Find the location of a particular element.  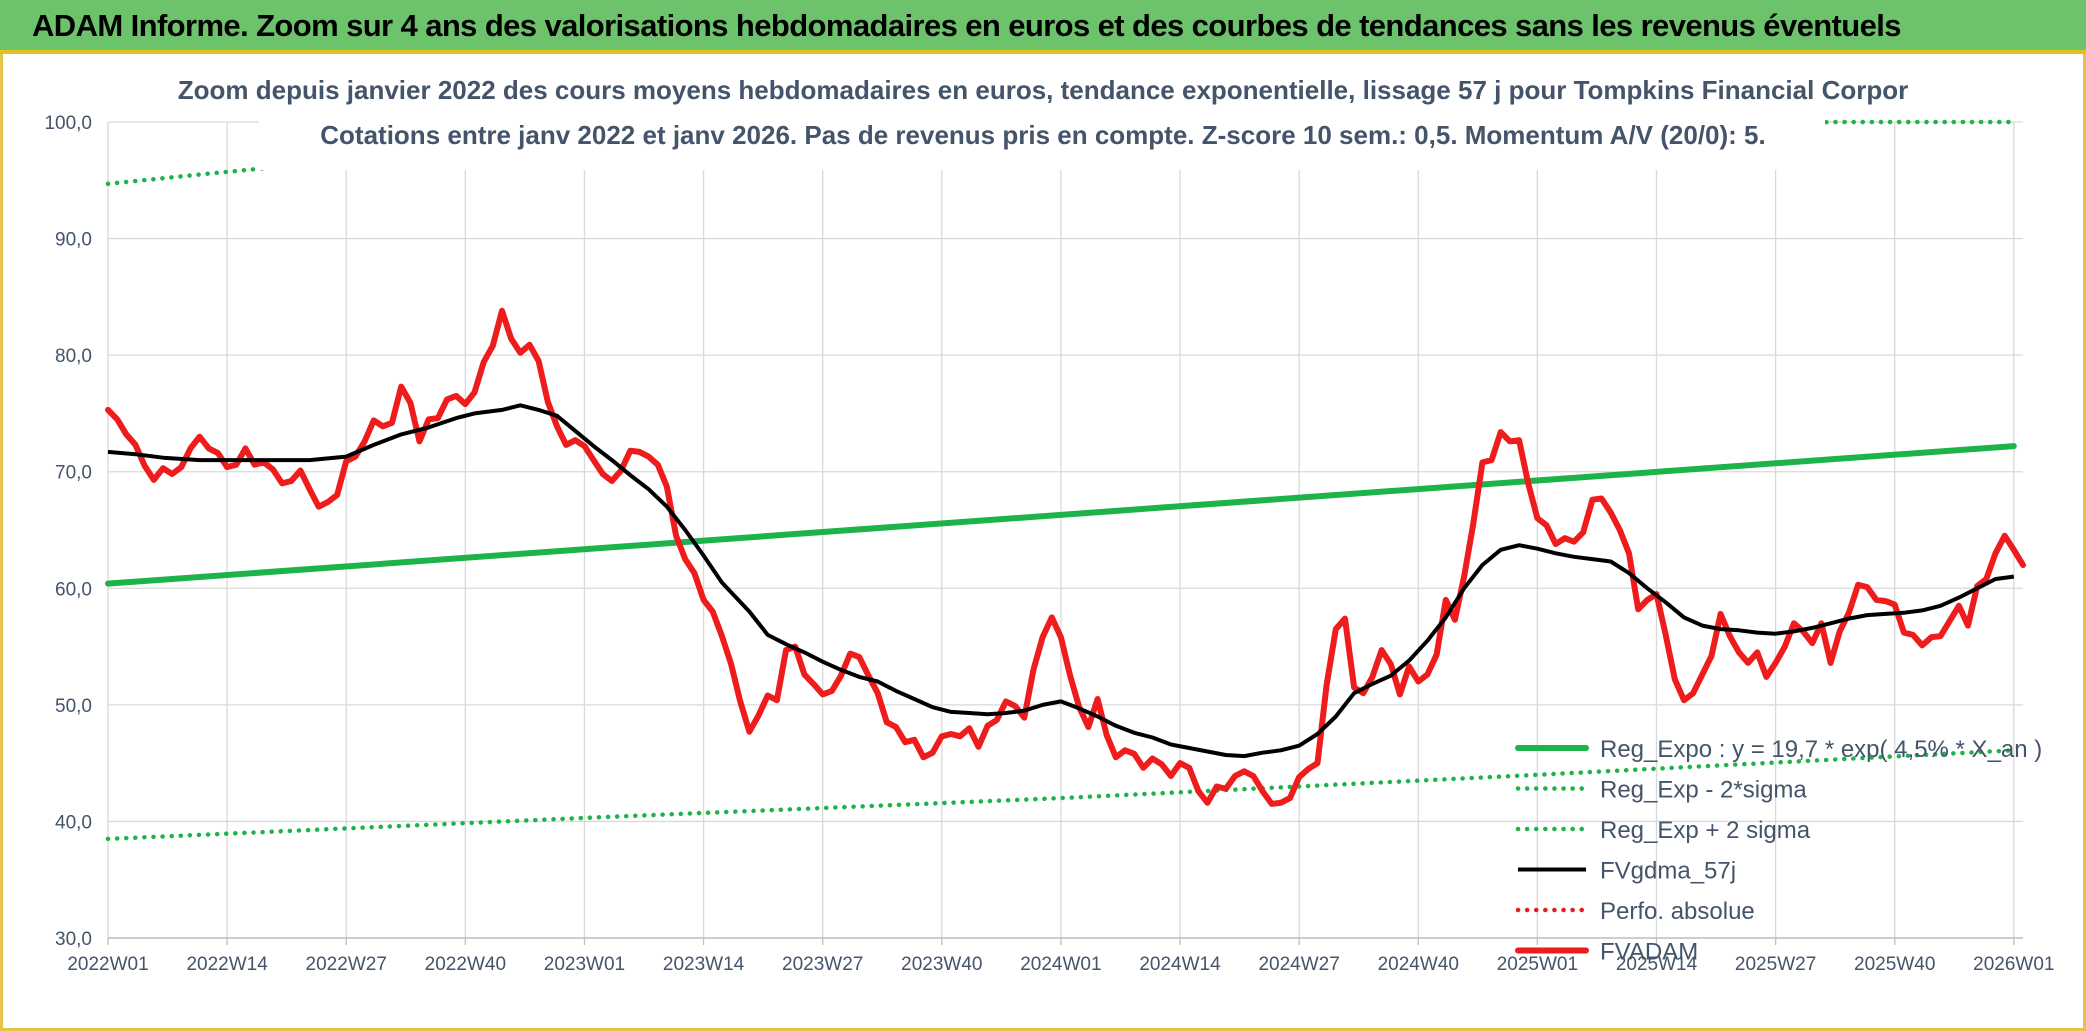

y-tick-label: 60,0 is located at coordinates (73, 589).